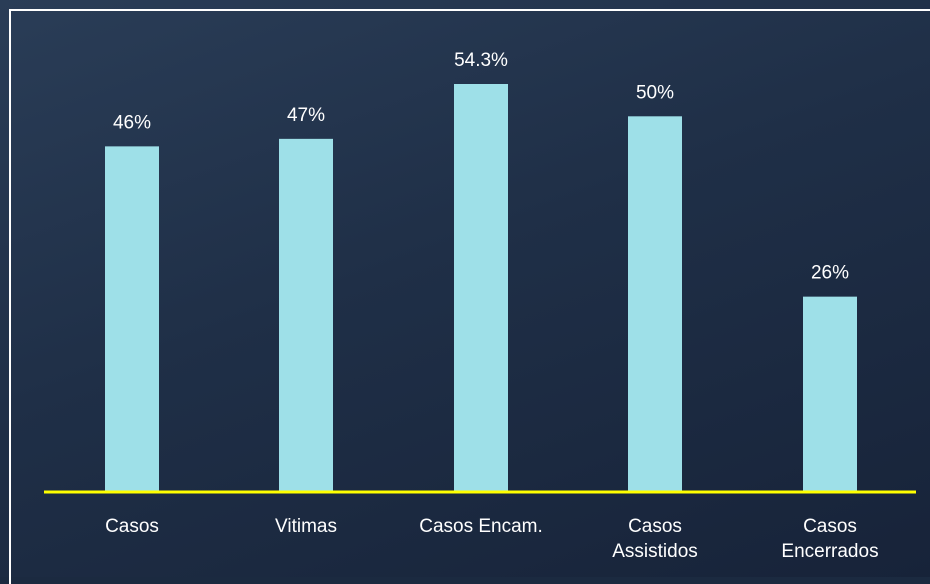  Describe the element at coordinates (132, 526) in the screenshot. I see `category-label-0: Casos` at that location.